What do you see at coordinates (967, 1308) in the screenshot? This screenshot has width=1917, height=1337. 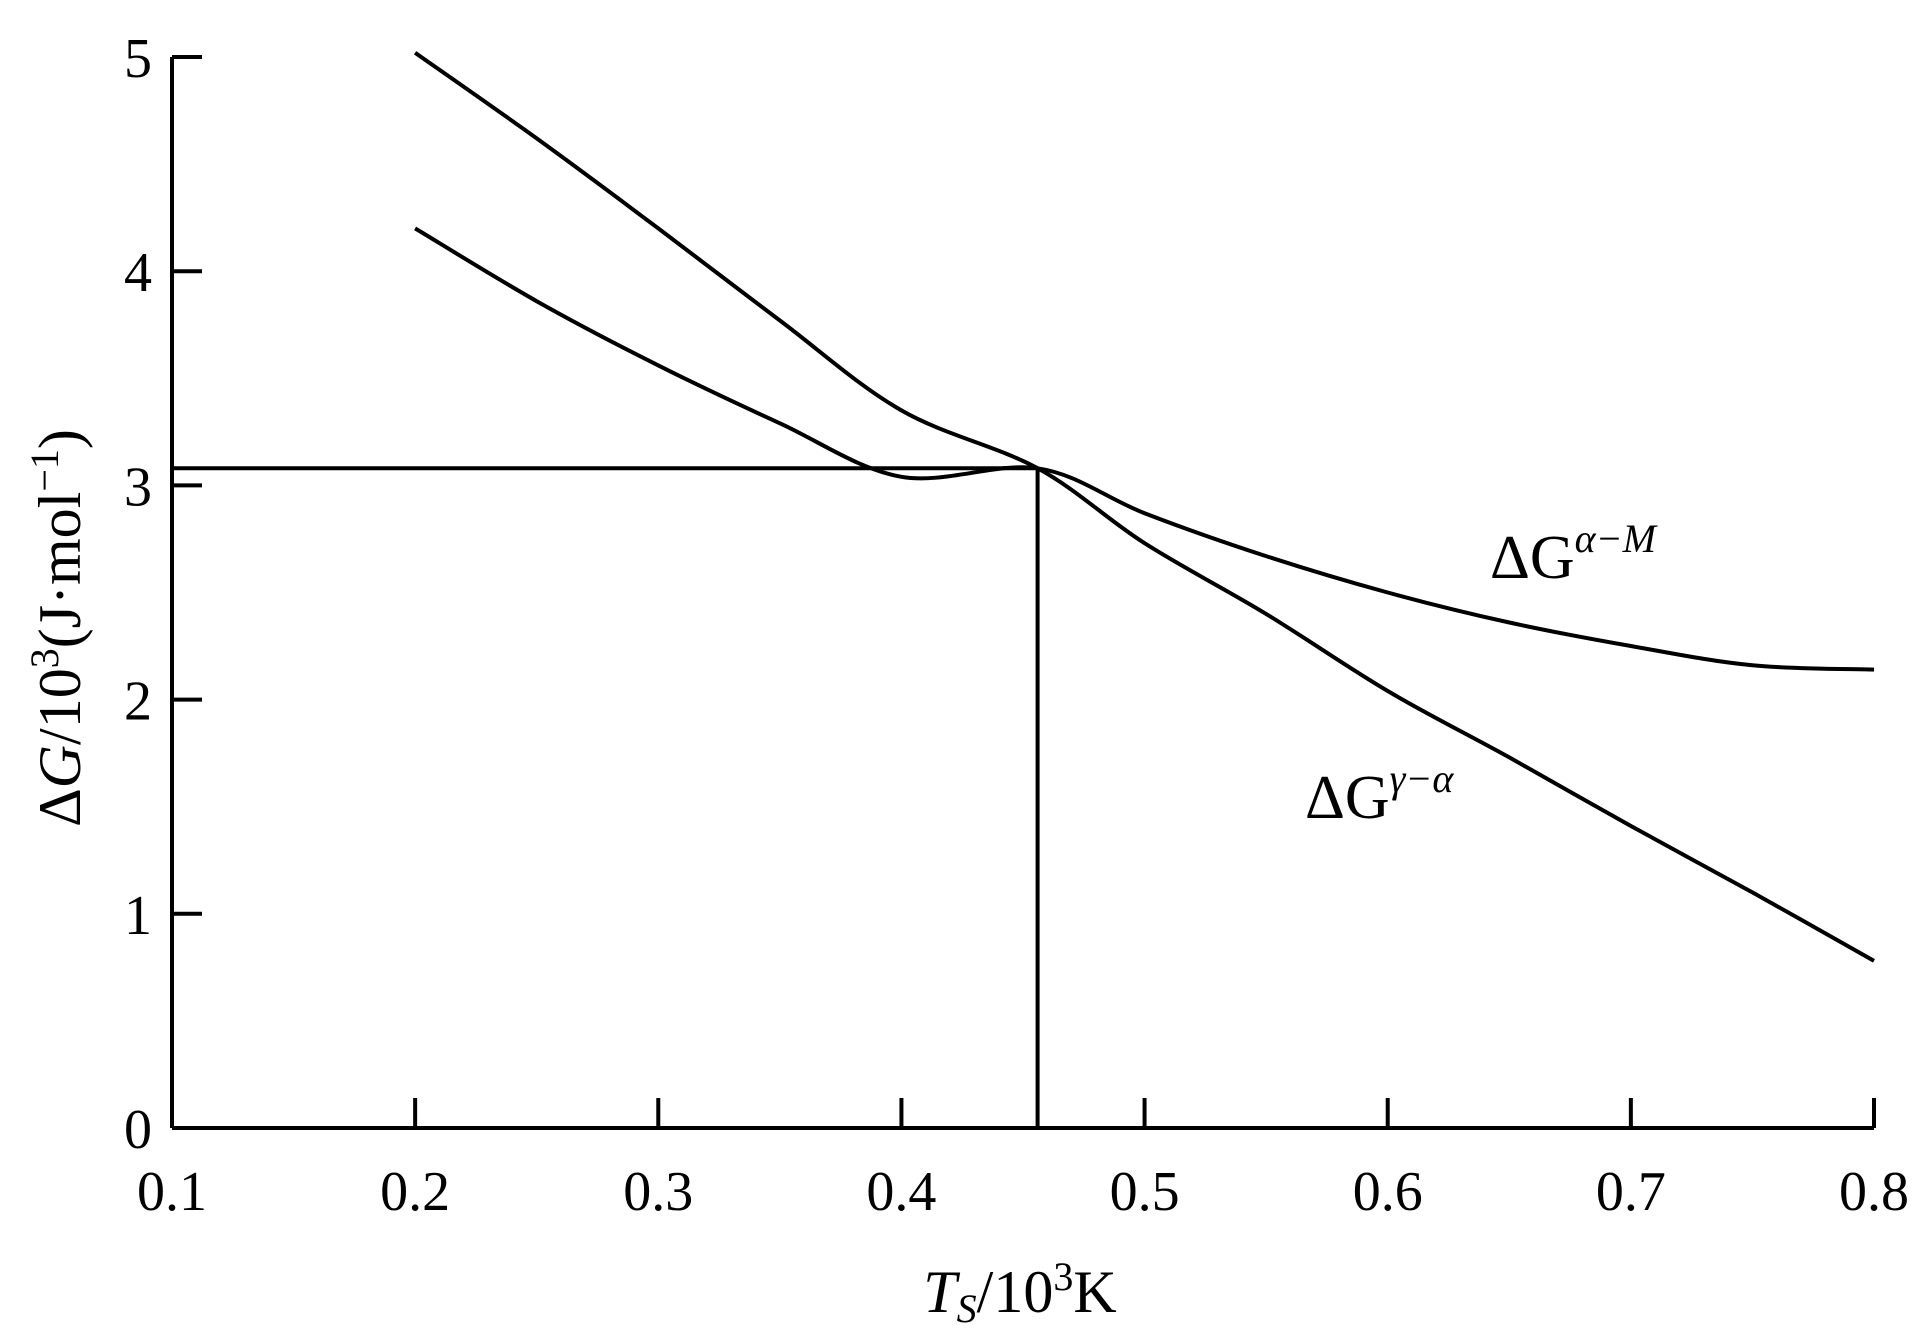 I see `x-axis-sub: S` at bounding box center [967, 1308].